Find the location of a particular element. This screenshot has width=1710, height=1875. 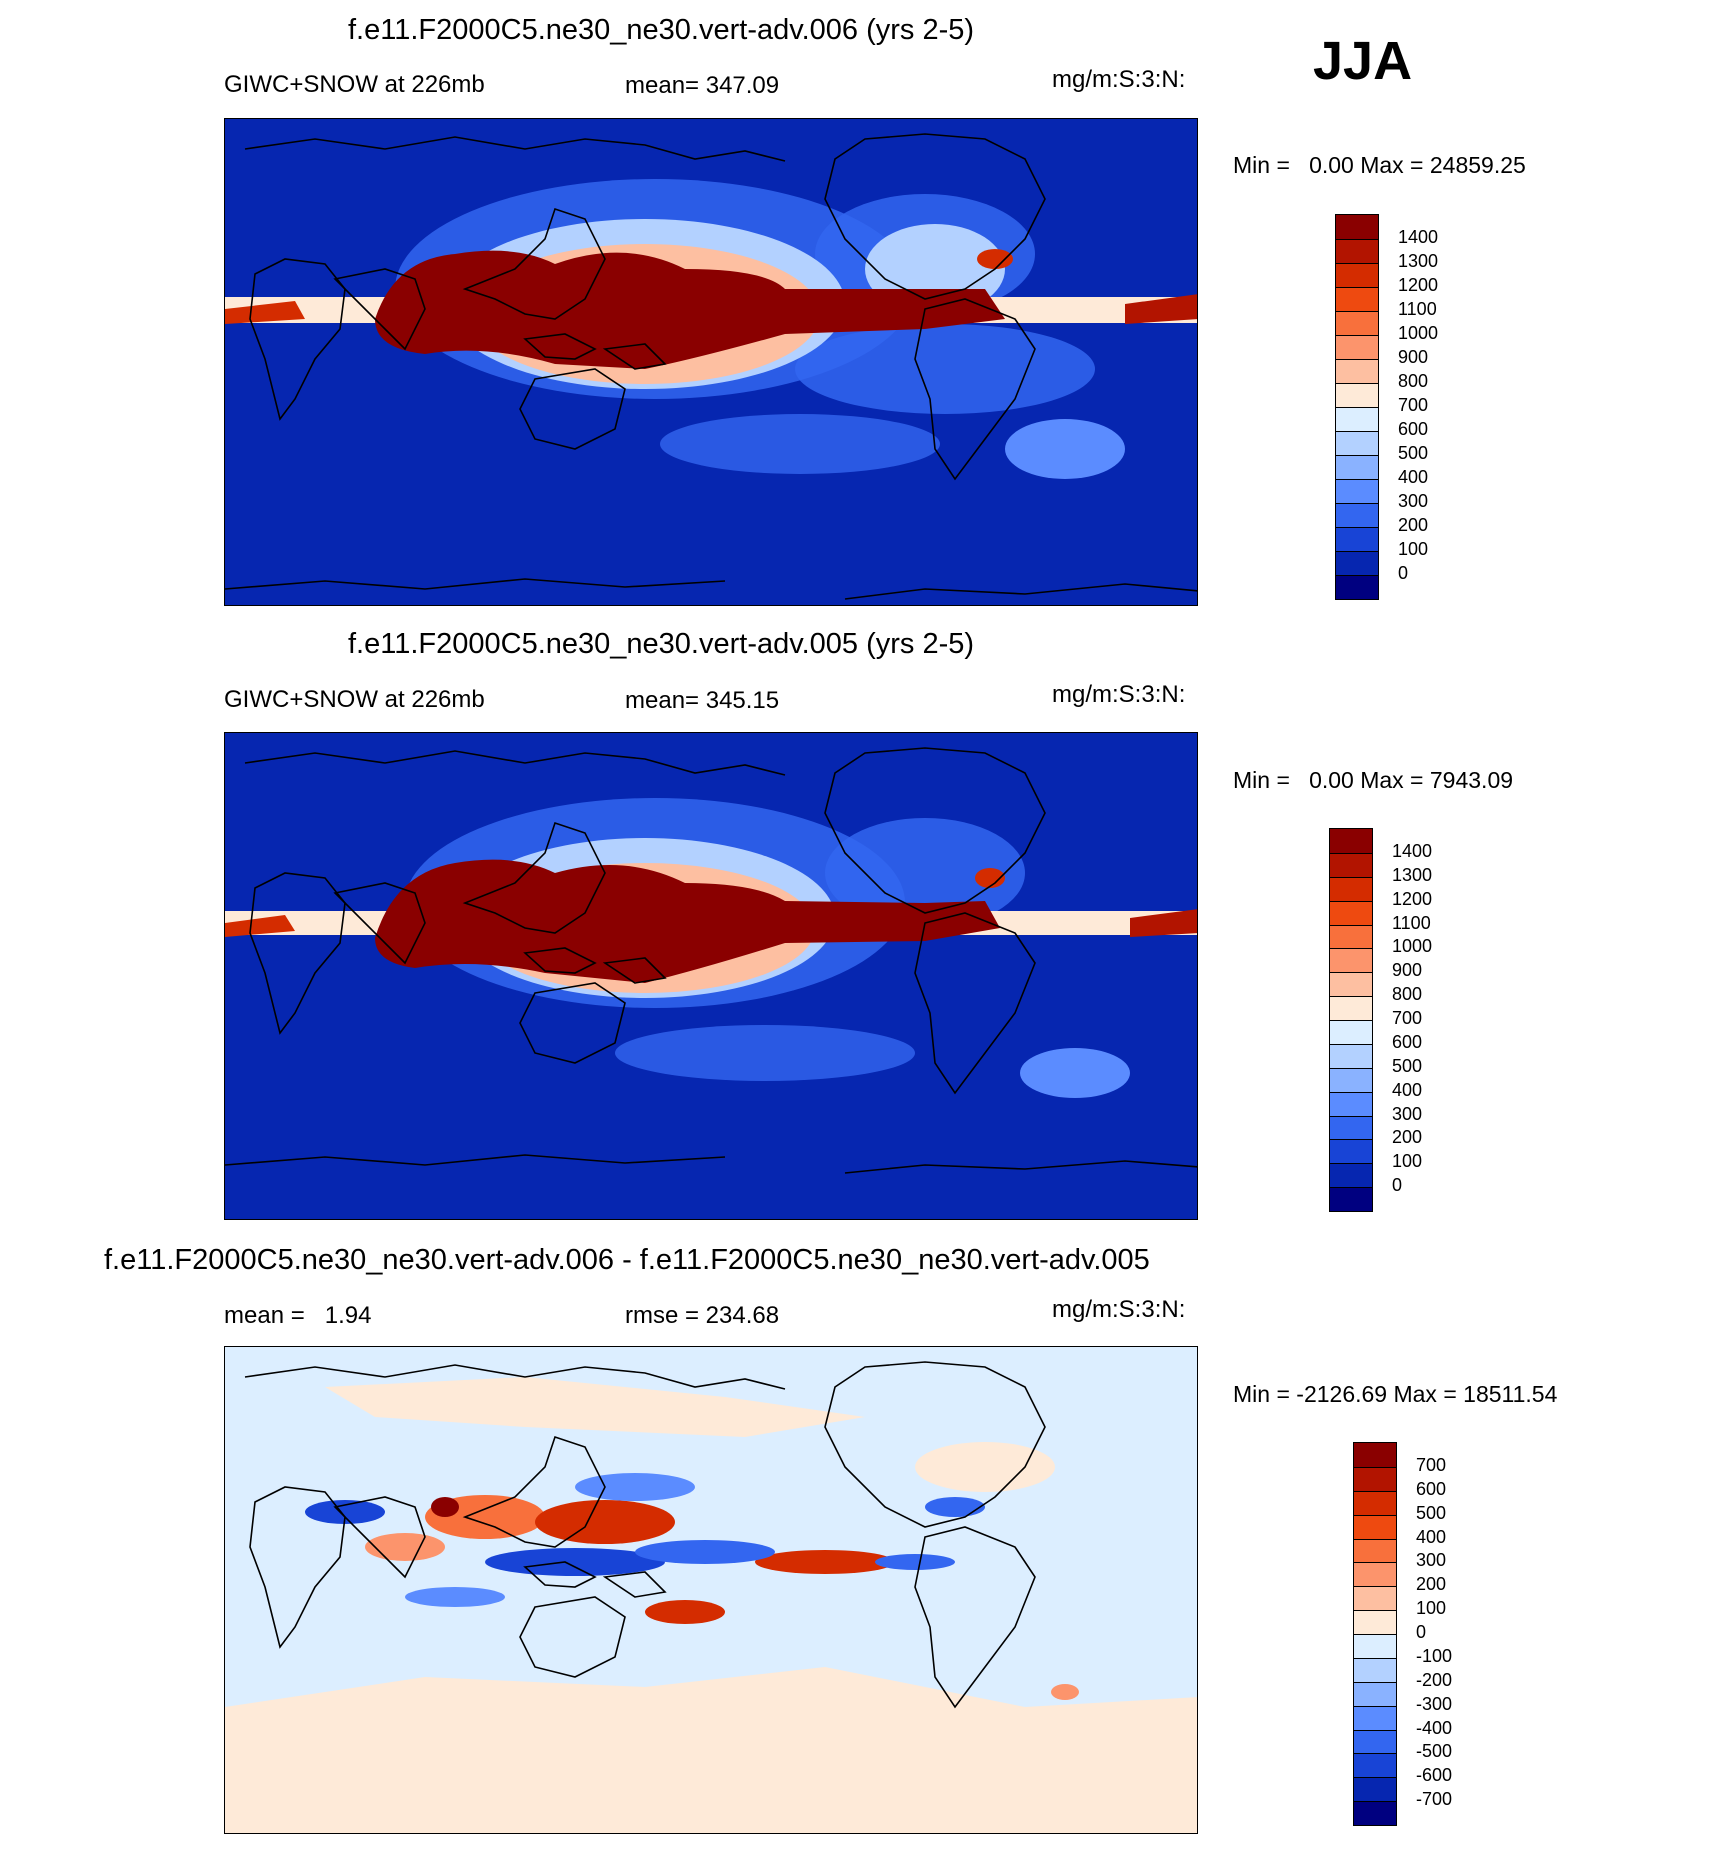

mean-label: mean = 1.94 is located at coordinates (298, 1315).